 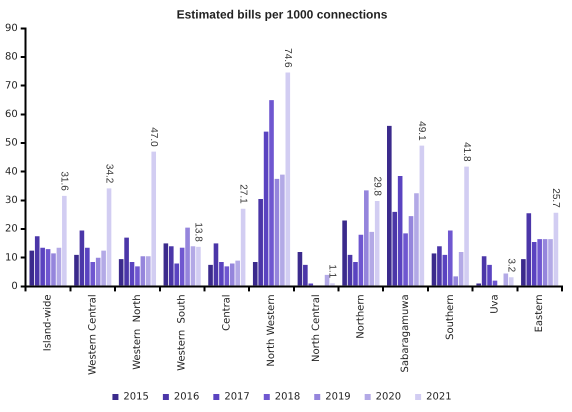 What do you see at coordinates (282, 15) in the screenshot?
I see `chart-title: Estimated bills per 1000 connections` at bounding box center [282, 15].